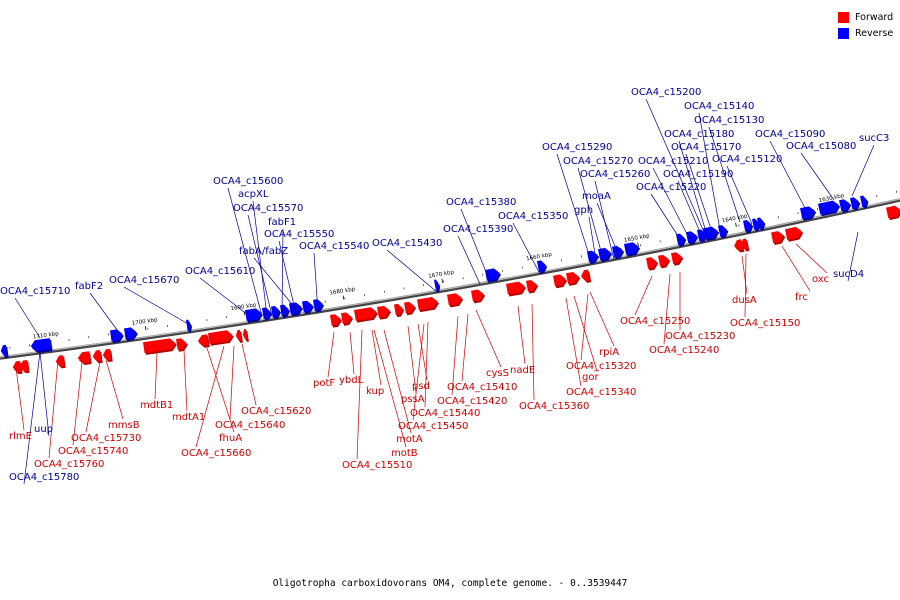  Describe the element at coordinates (268, 208) in the screenshot. I see `reverse-gene-label: OCA4_c15570` at that location.